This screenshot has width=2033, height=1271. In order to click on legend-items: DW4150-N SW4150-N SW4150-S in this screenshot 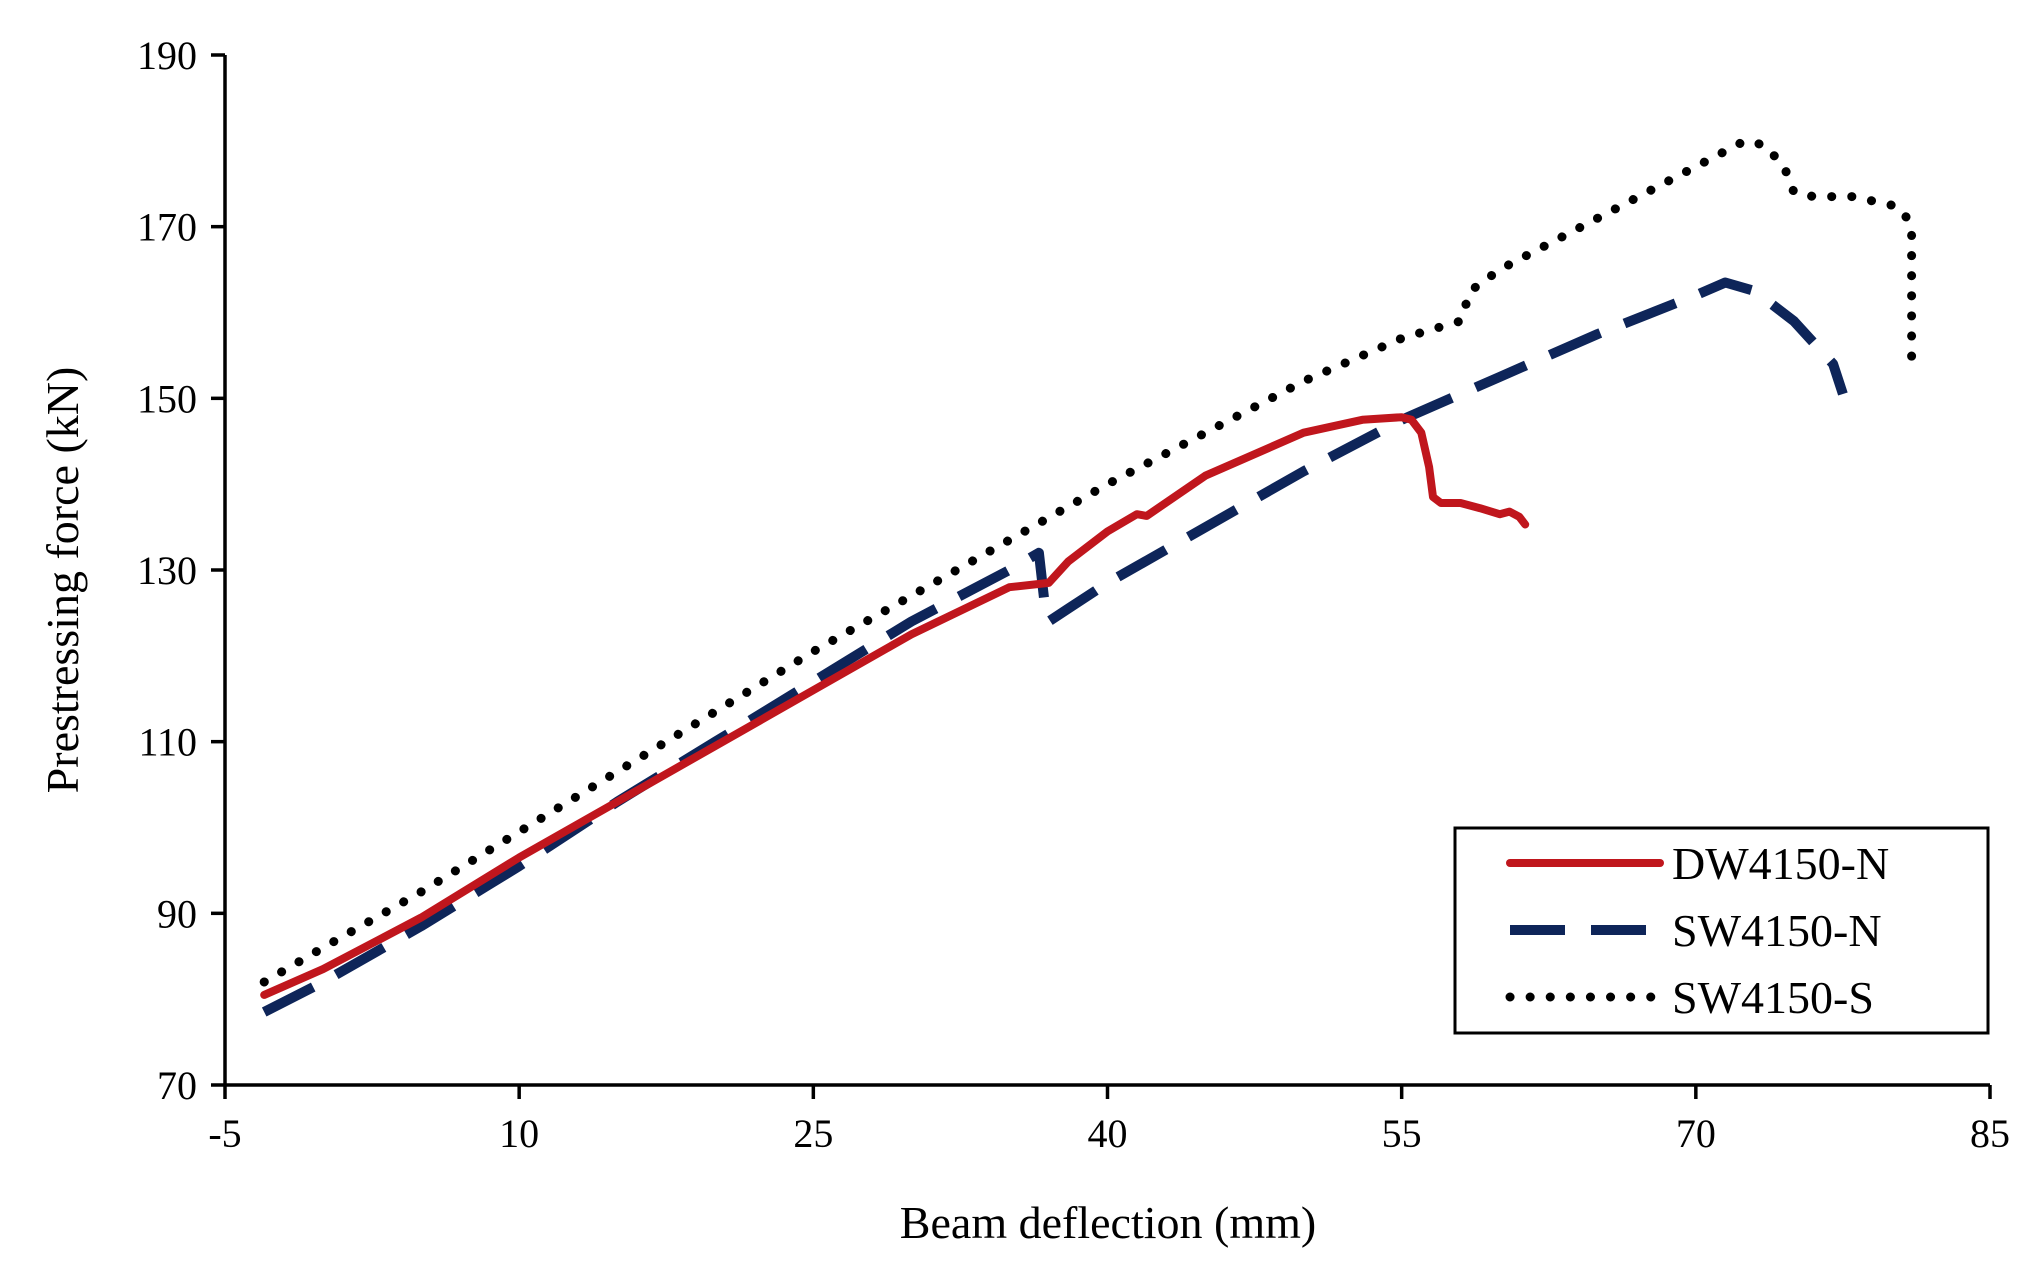, I will do `click(1697, 930)`.